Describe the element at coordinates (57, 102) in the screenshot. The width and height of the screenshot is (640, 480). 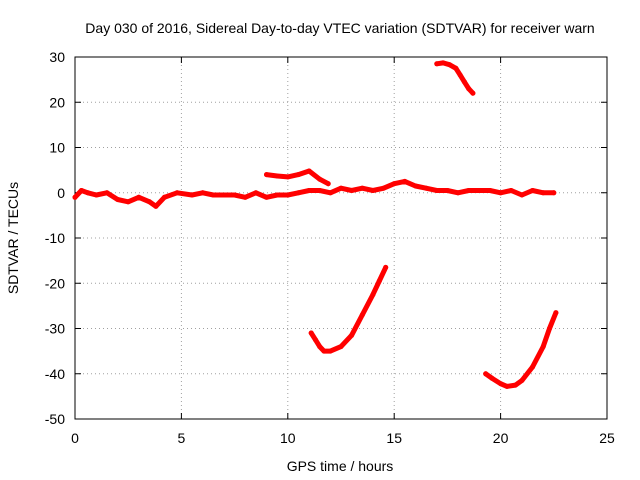
I see `y-tick-label: 20` at that location.